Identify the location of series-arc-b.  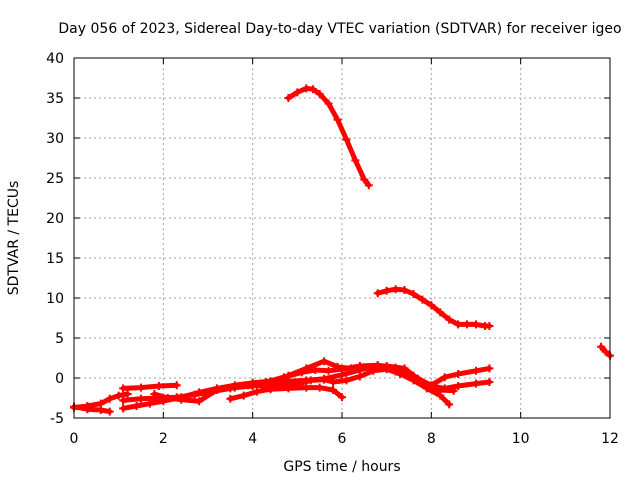
(433, 307).